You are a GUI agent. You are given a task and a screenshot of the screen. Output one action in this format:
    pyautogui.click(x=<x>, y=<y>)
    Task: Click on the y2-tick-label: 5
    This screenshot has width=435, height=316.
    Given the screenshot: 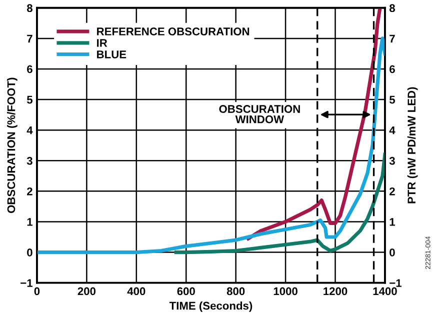 What is the action you would take?
    pyautogui.click(x=392, y=100)
    